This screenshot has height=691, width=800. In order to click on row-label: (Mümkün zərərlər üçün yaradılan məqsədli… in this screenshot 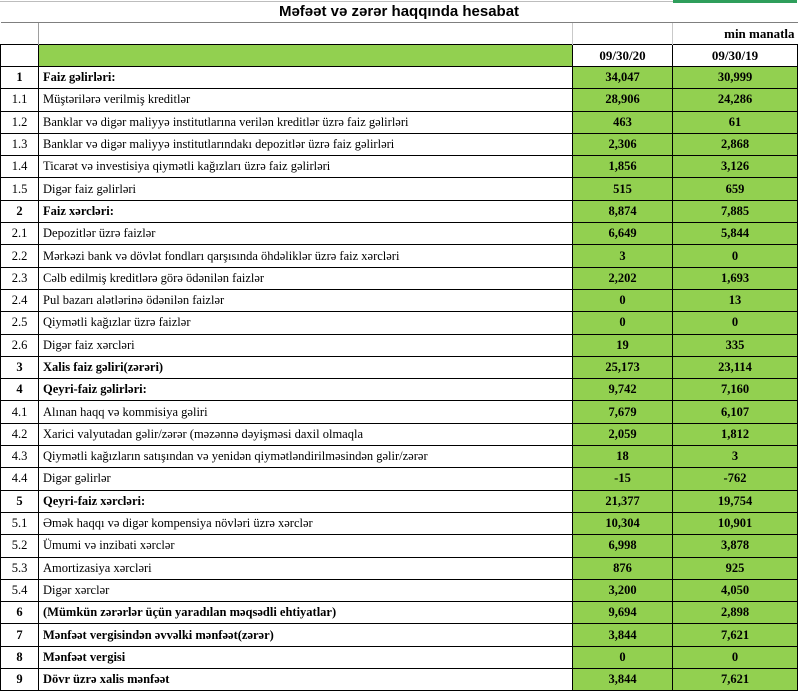, I will do `click(305, 613)`.